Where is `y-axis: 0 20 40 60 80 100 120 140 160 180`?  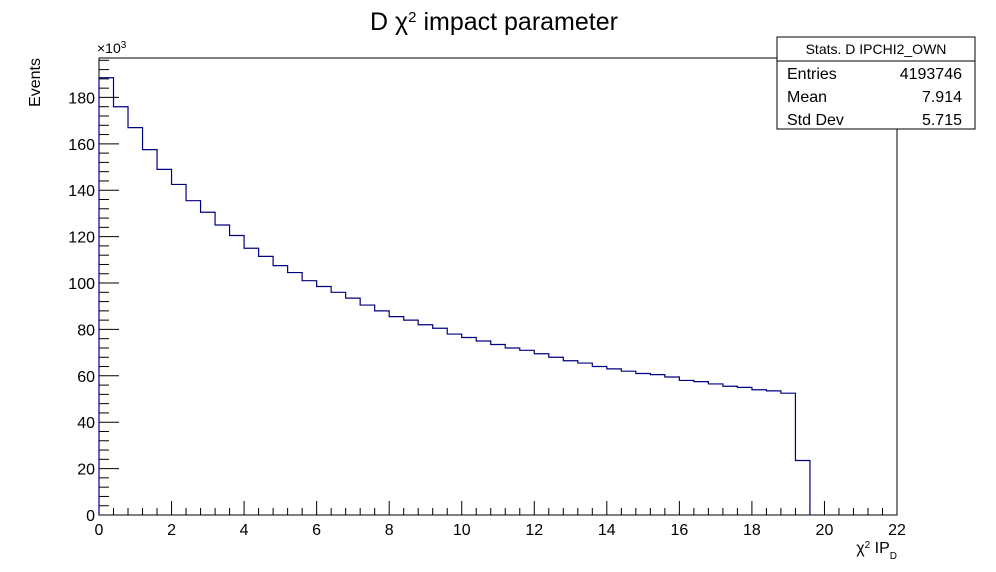
y-axis: 0 20 40 60 80 100 120 140 160 180 is located at coordinates (93, 292).